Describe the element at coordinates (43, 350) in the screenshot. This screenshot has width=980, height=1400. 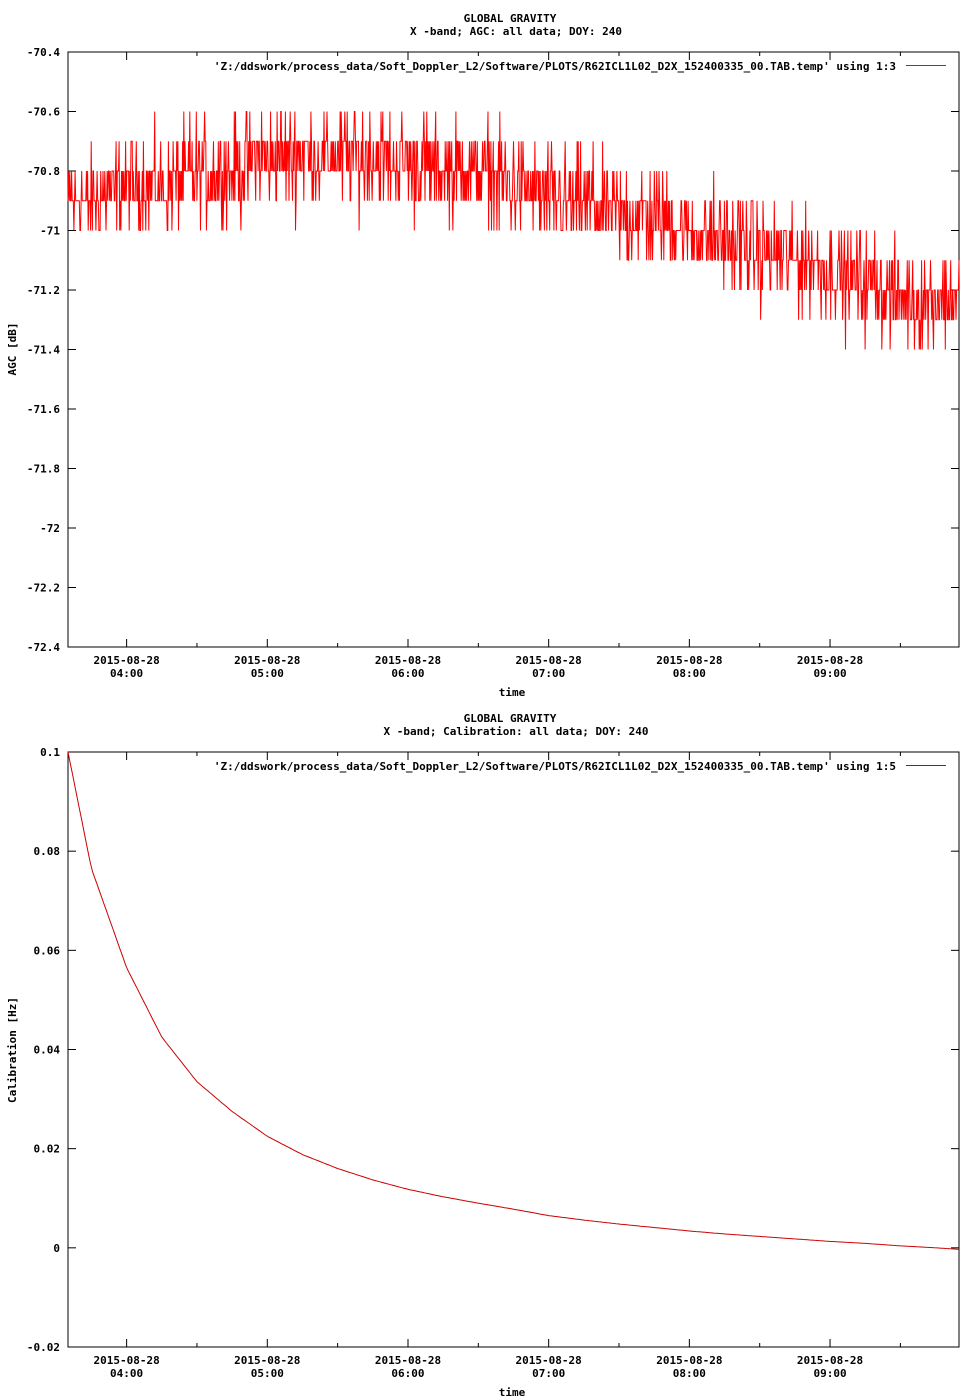
I see `y-tick-label: -71.4` at that location.